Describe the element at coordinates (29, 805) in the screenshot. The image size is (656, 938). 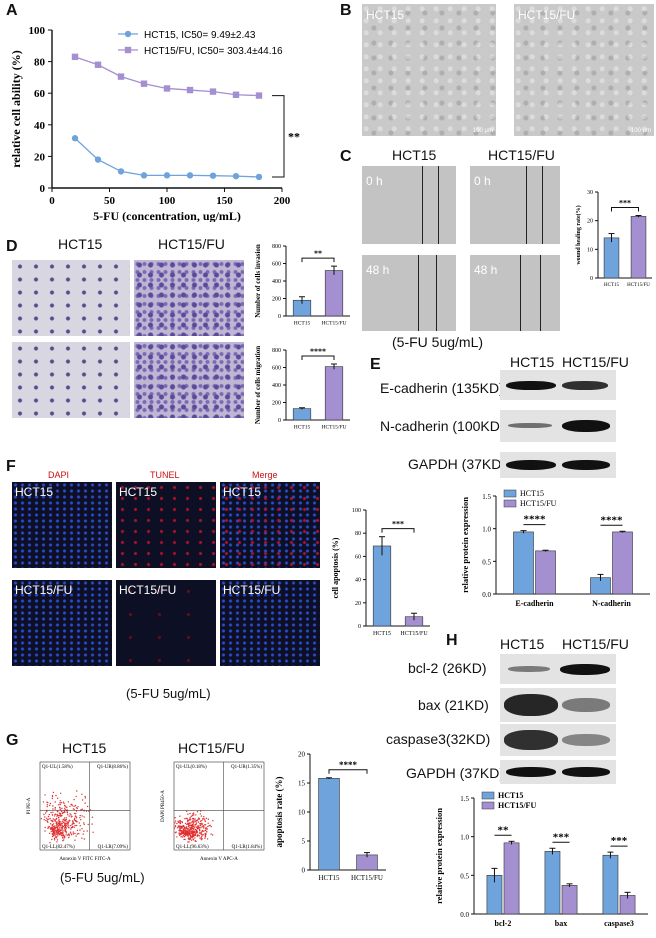
I see `y-axis-label: PI PE-A` at that location.